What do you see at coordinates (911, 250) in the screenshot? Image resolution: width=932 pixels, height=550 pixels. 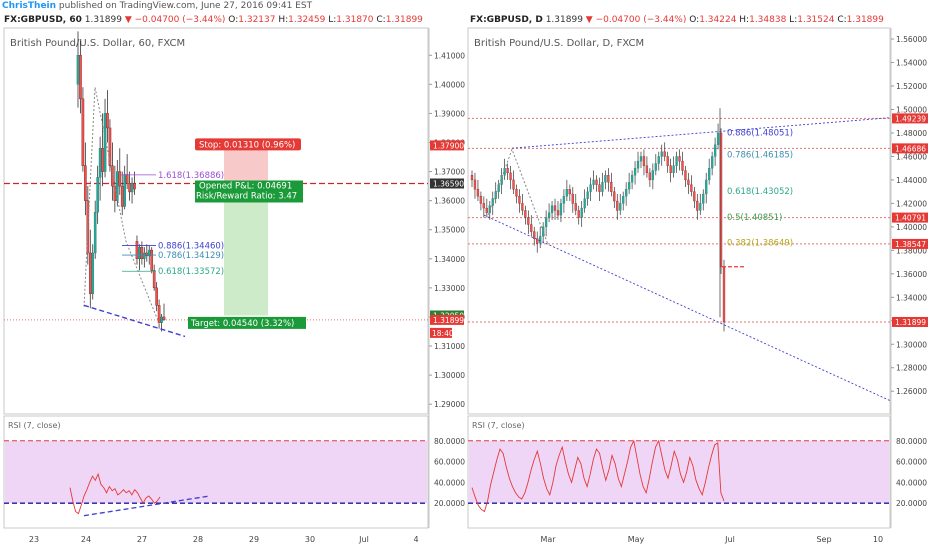 I see `right-y-tick-label: 1.38000` at bounding box center [911, 250].